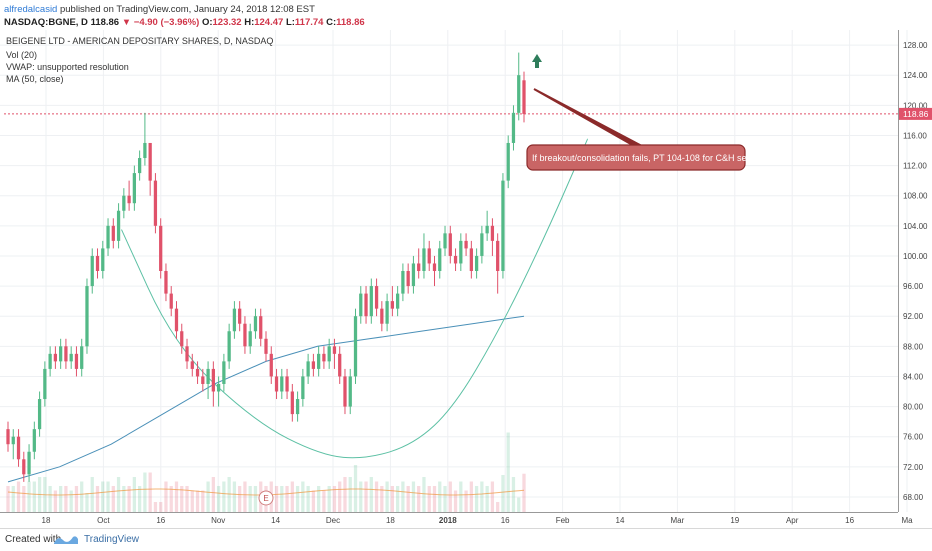  What do you see at coordinates (913, 346) in the screenshot?
I see `y-tick-label: 88.00` at bounding box center [913, 346].